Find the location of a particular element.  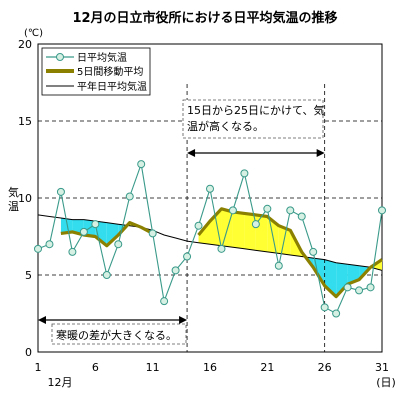

annotation-warm-text-line2: 温が高くなる。 is located at coordinates (225, 126).